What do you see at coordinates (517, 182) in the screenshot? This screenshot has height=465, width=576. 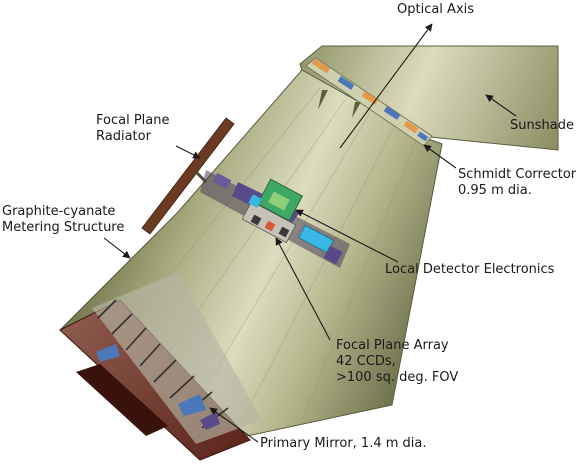 I see `schmidt-corrector-label: Schmidt Corrector 0.95 m dia.` at bounding box center [517, 182].